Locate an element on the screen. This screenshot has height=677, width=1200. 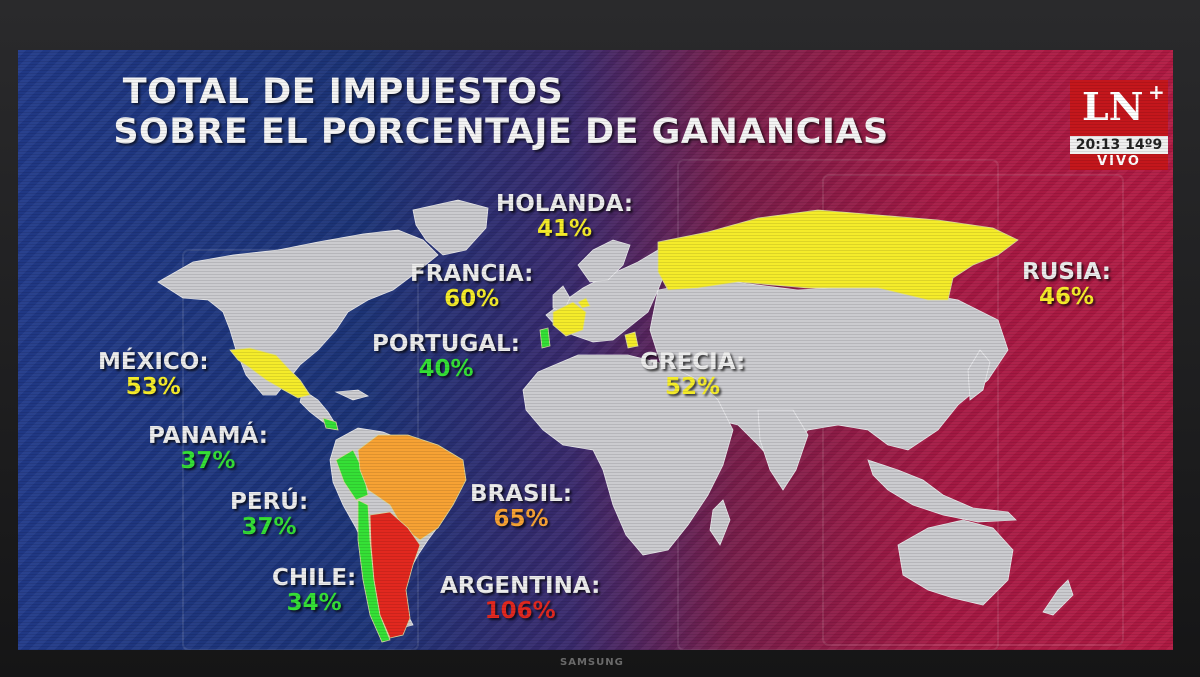
country-name: MÉXICO: is located at coordinates (153, 362).